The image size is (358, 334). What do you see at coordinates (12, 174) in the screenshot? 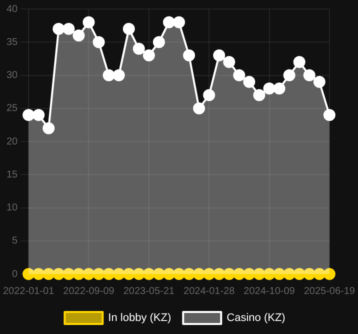
I see `y-tick-label: 15` at bounding box center [12, 174].